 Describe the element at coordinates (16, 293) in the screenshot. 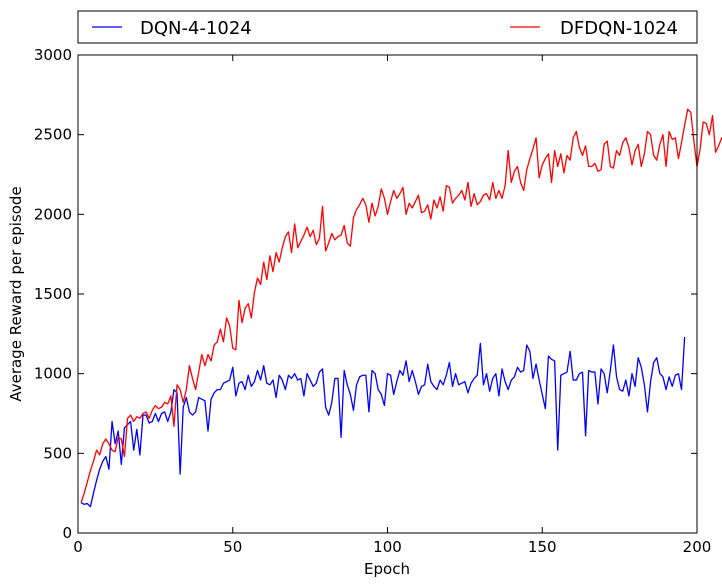

I see `y-axis-label: Average Reward per episode` at that location.